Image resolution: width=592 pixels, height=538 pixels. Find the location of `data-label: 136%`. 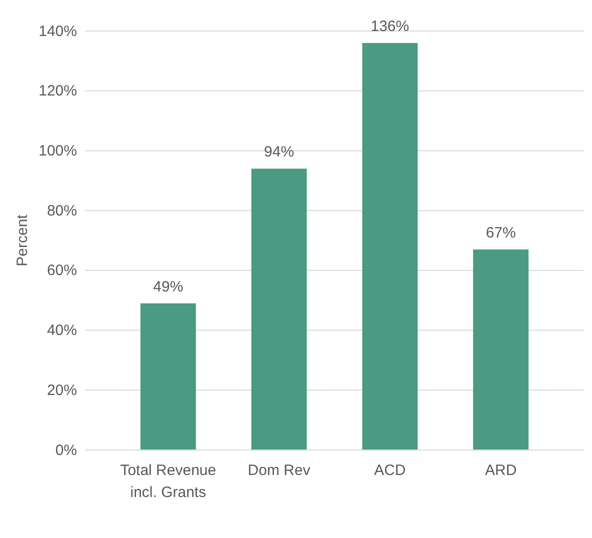

data-label: 136% is located at coordinates (390, 26).